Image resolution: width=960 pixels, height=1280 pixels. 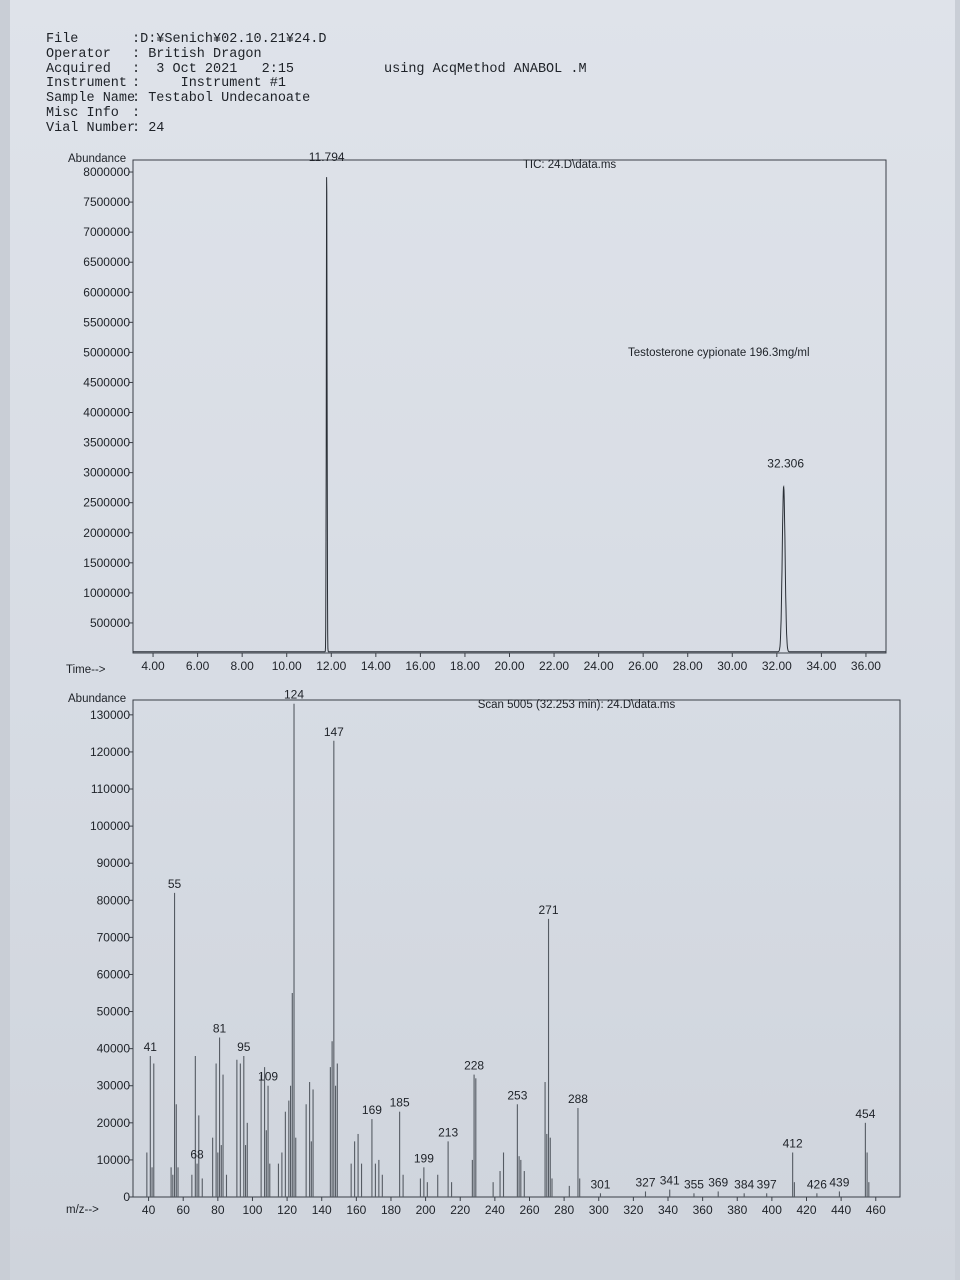 I want to click on peak-label: 412, so click(x=793, y=1143).